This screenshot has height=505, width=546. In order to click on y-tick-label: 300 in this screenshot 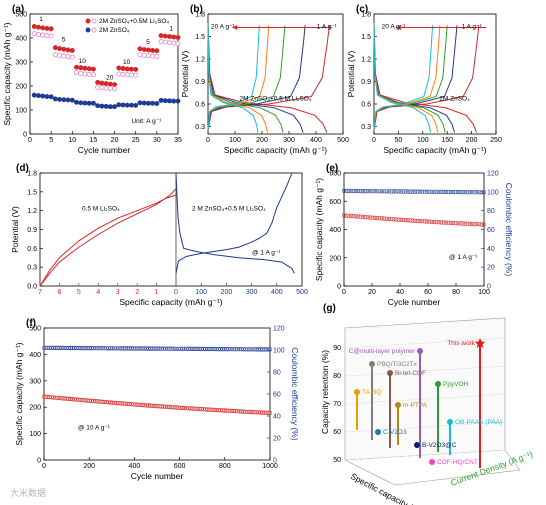, I will do `click(35, 381)`.